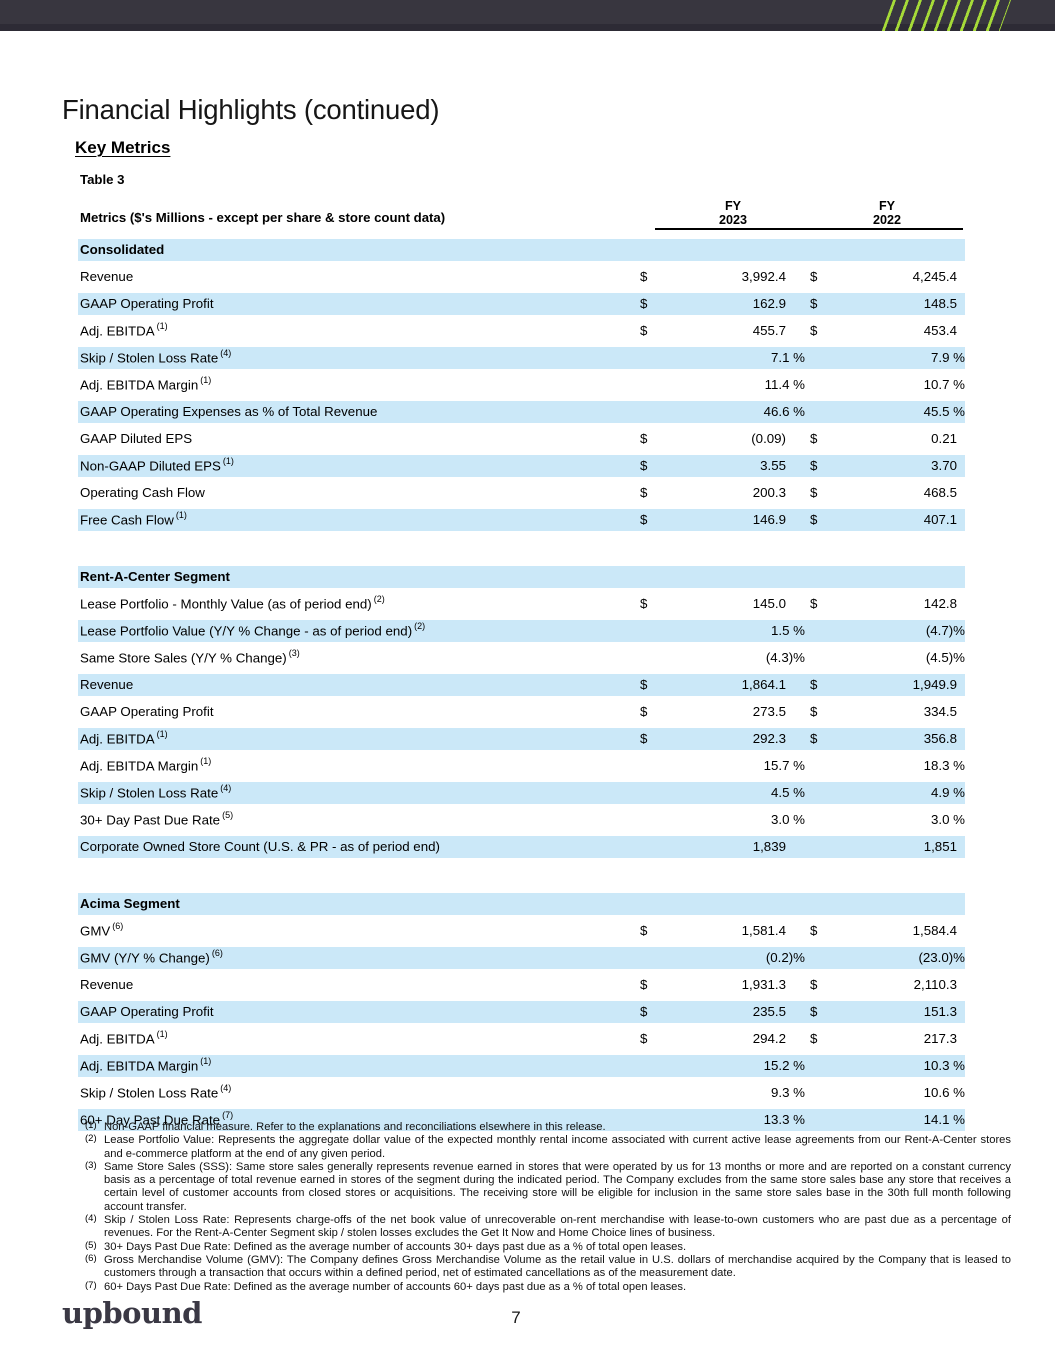 The width and height of the screenshot is (1055, 1365). I want to click on table-row: GMV (6) $1,581.4 $1,584.4, so click(521, 930).